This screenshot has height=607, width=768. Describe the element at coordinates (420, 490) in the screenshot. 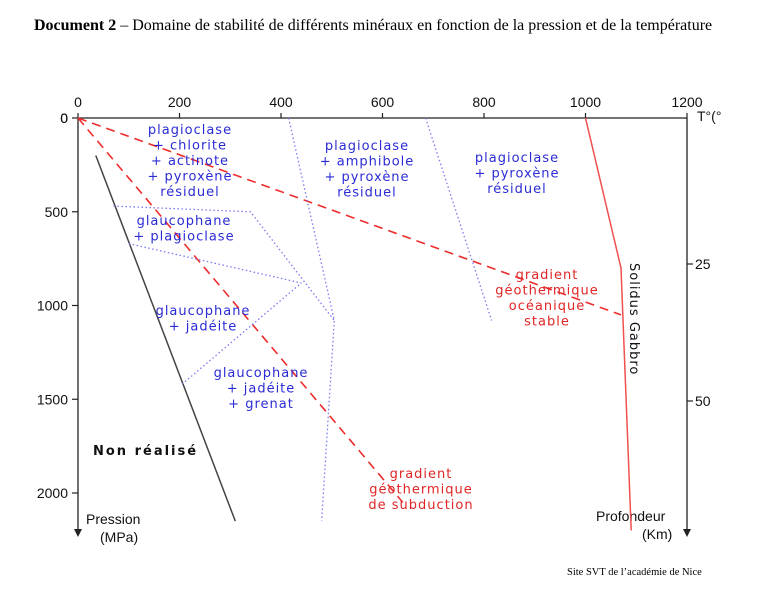

I see `gradient-subduction-label: géothermique` at that location.